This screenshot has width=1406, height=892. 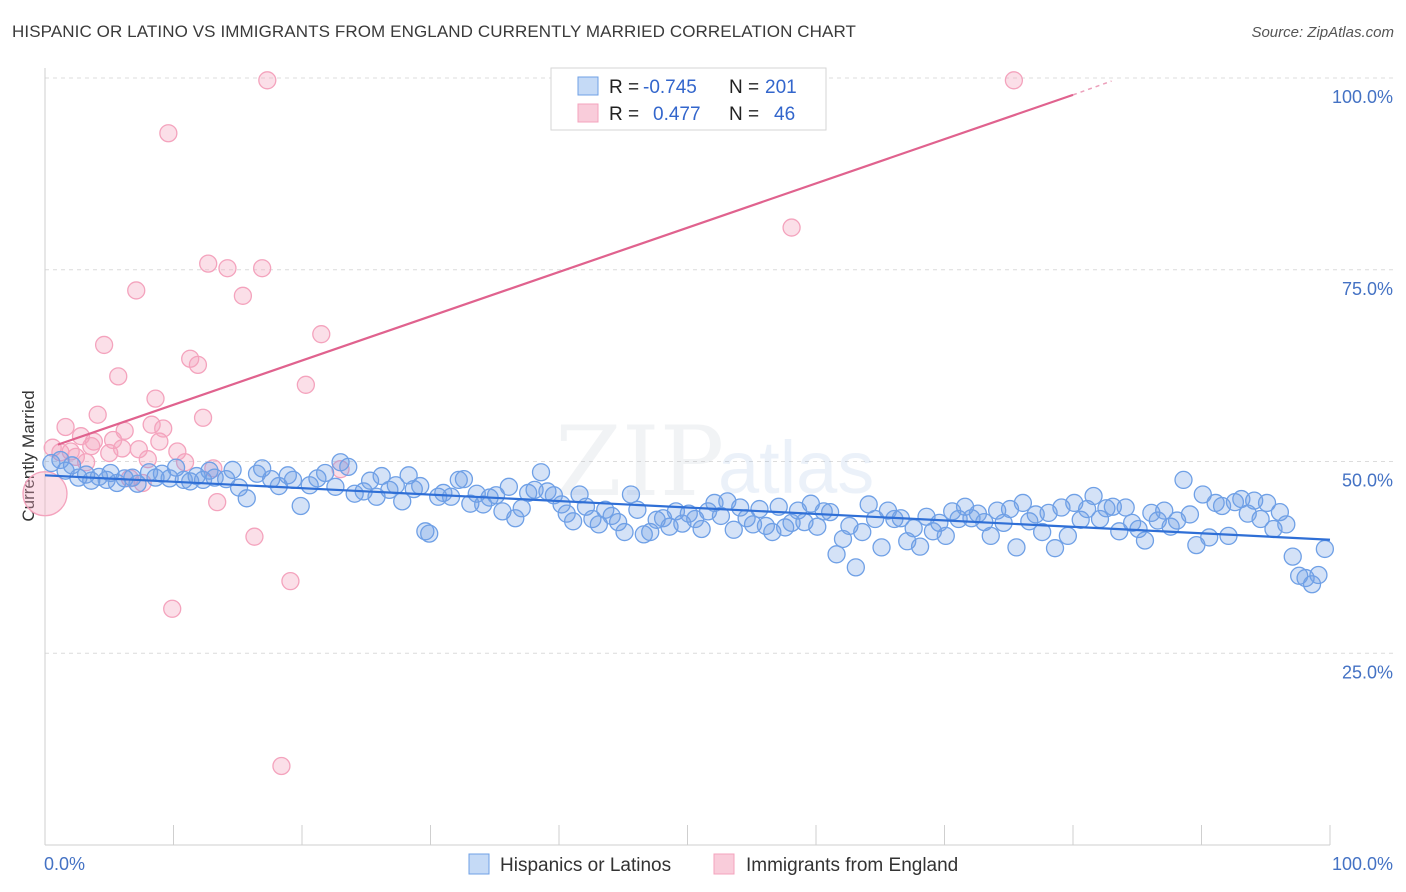 What do you see at coordinates (688, 99) in the screenshot?
I see `correlation-legend: R = -0.745 N = 201 R = 0.477 N = 46` at bounding box center [688, 99].